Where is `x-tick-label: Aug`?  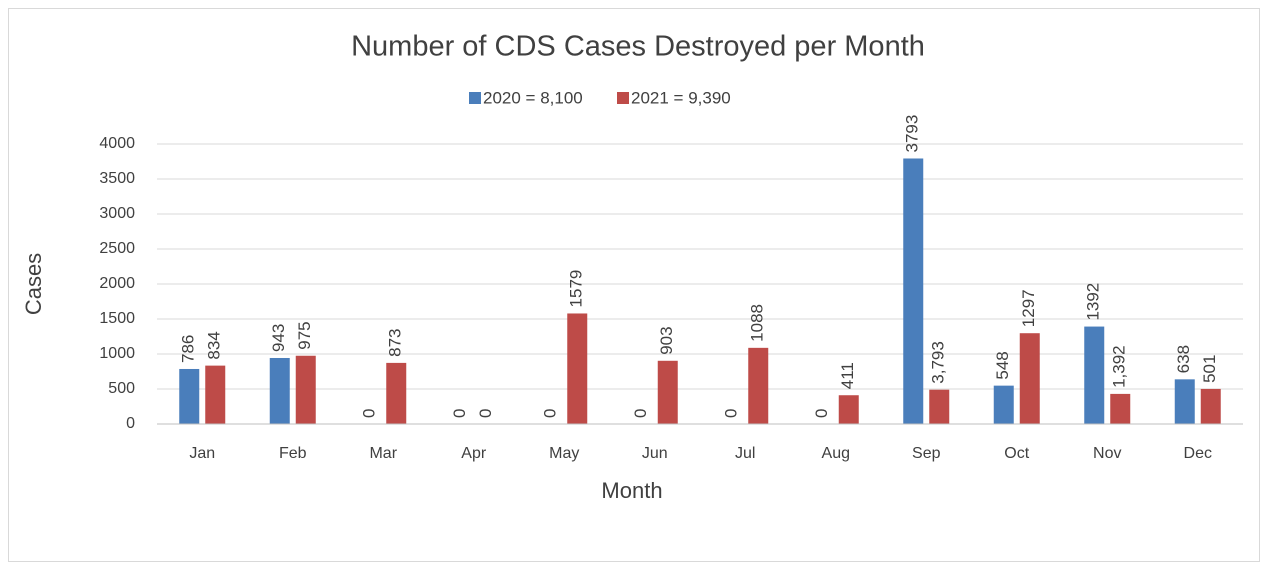
x-tick-label: Aug is located at coordinates (836, 453).